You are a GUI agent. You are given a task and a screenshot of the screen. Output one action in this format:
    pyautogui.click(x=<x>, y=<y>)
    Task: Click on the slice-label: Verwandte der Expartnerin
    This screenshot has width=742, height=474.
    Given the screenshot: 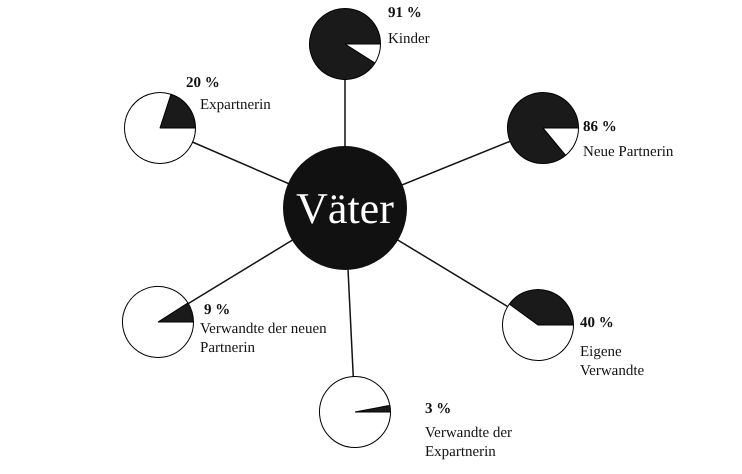 What is the action you would take?
    pyautogui.click(x=469, y=443)
    